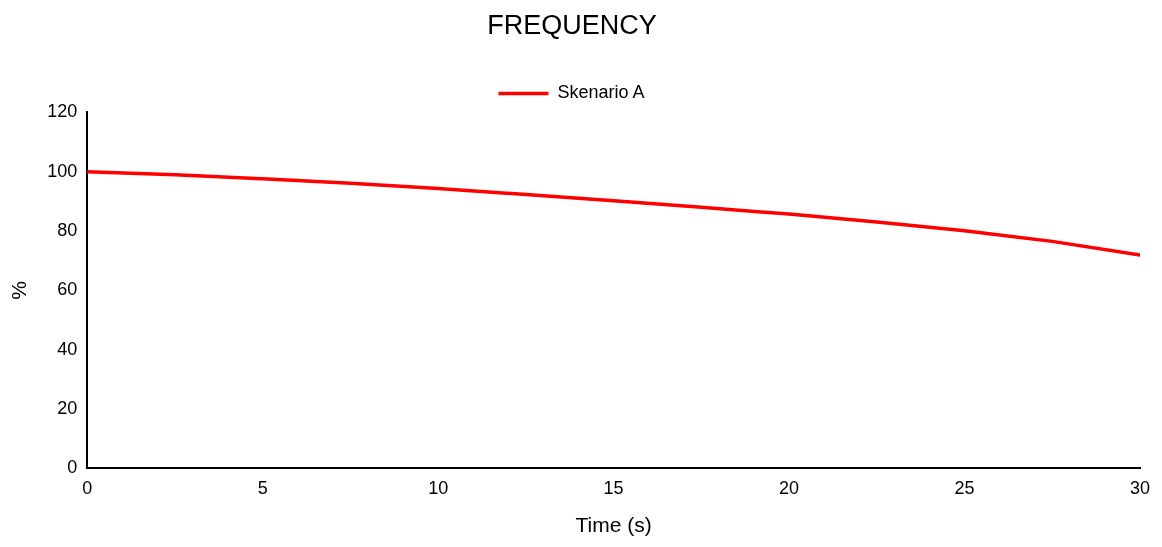 The height and width of the screenshot is (547, 1162). Describe the element at coordinates (67, 348) in the screenshot. I see `y-tick-label: 40` at that location.